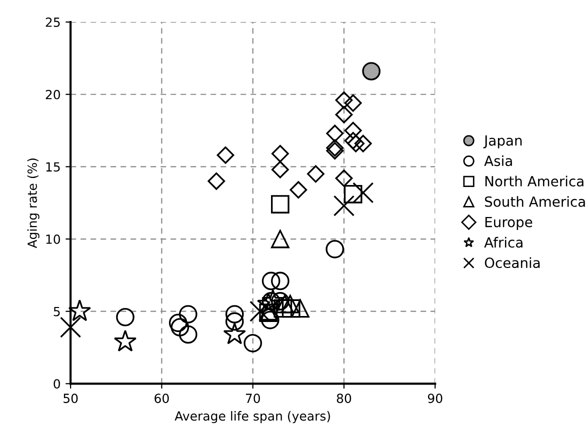  I want to click on y-tick-label: 15, so click(53, 167).